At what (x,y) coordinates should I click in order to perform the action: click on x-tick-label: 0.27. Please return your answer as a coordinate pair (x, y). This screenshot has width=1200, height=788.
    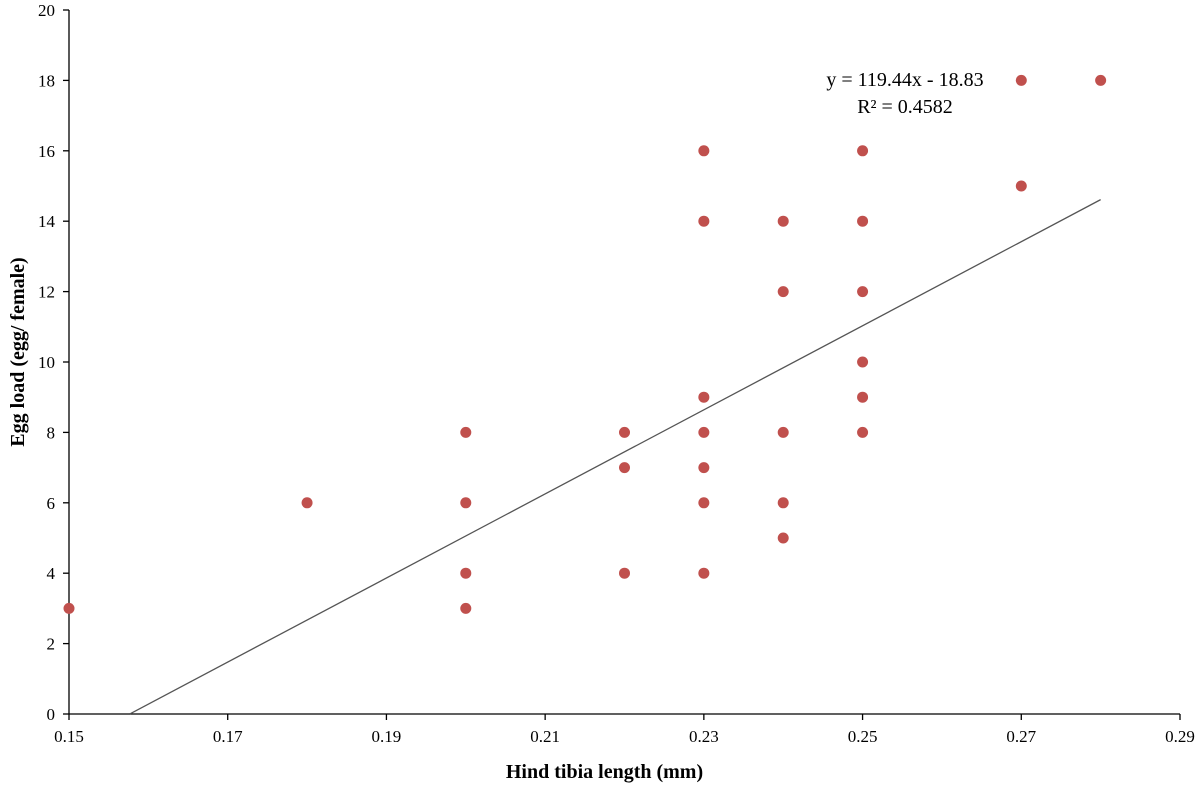
    Looking at the image, I should click on (1021, 736).